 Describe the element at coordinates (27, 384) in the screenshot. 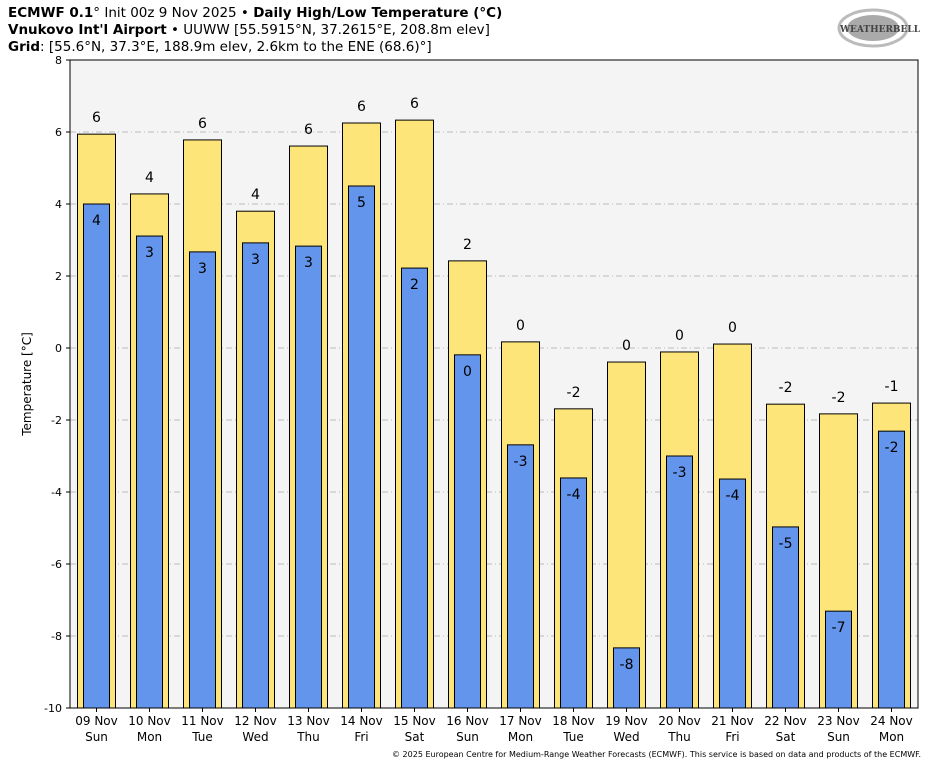

I see `y-axis-label: Temperature [°C]` at that location.